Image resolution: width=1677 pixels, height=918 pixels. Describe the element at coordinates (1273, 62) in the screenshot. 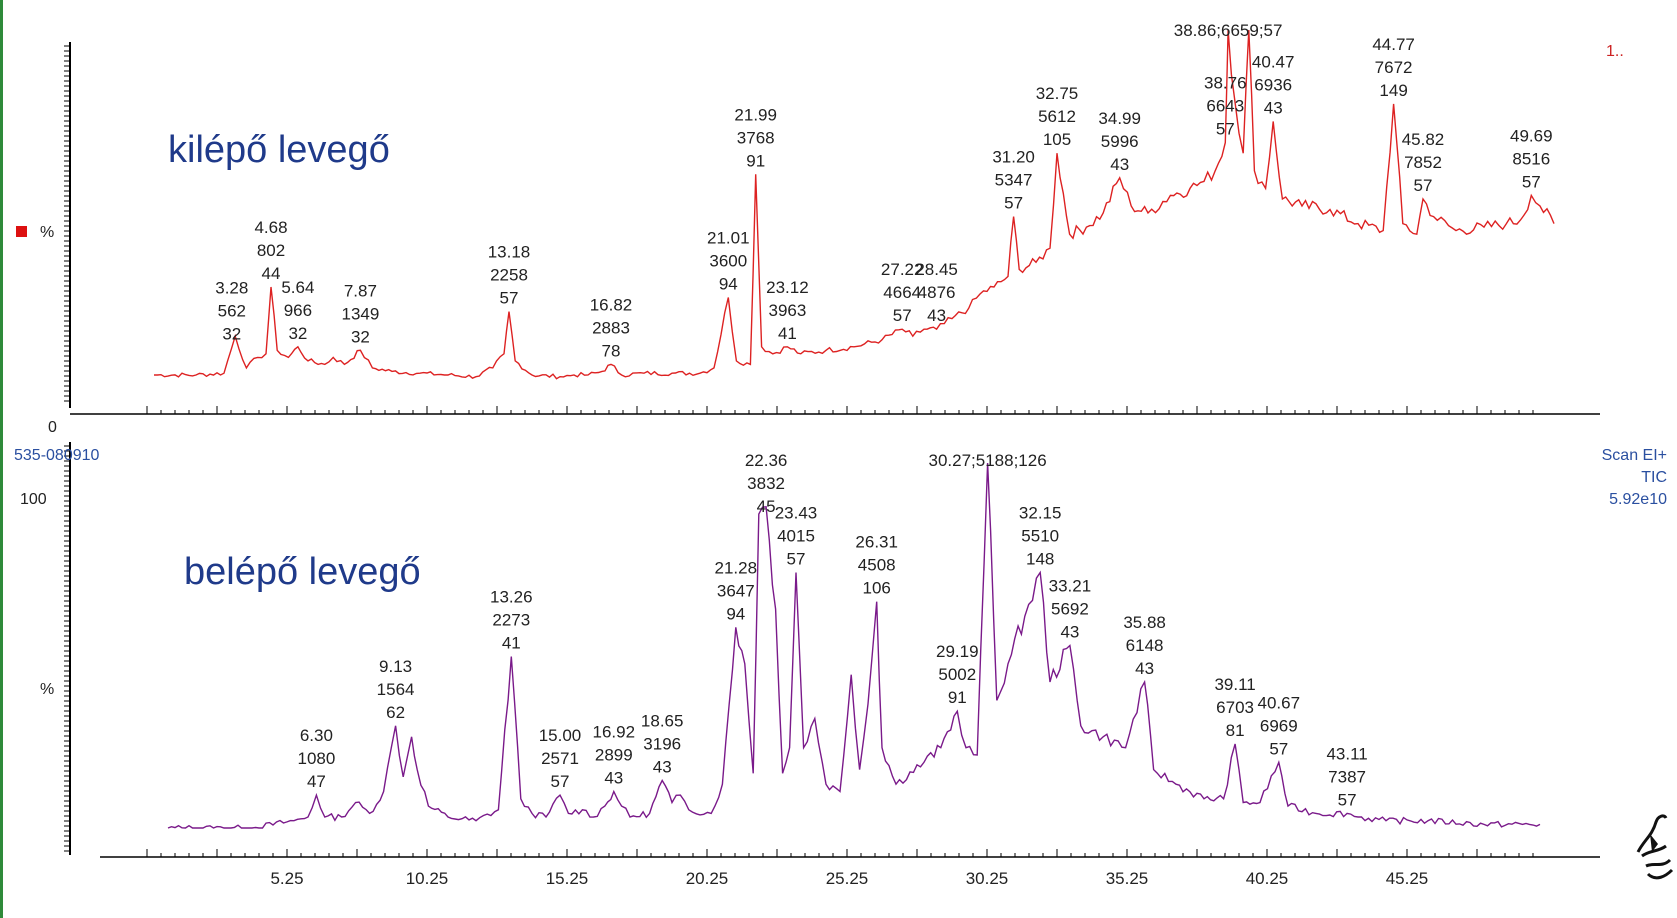

I see `peak-label: 40.47` at that location.